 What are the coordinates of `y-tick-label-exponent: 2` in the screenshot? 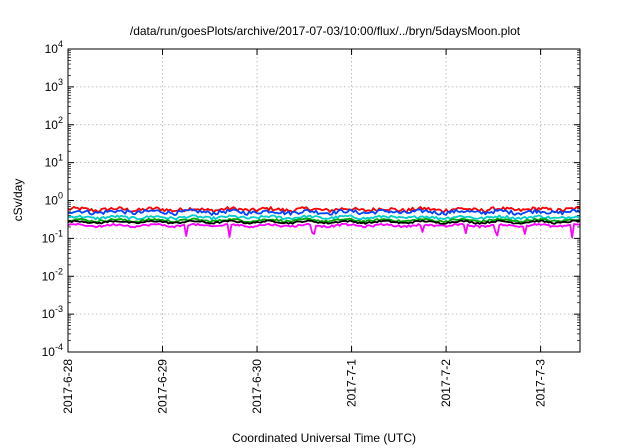 It's located at (60, 120).